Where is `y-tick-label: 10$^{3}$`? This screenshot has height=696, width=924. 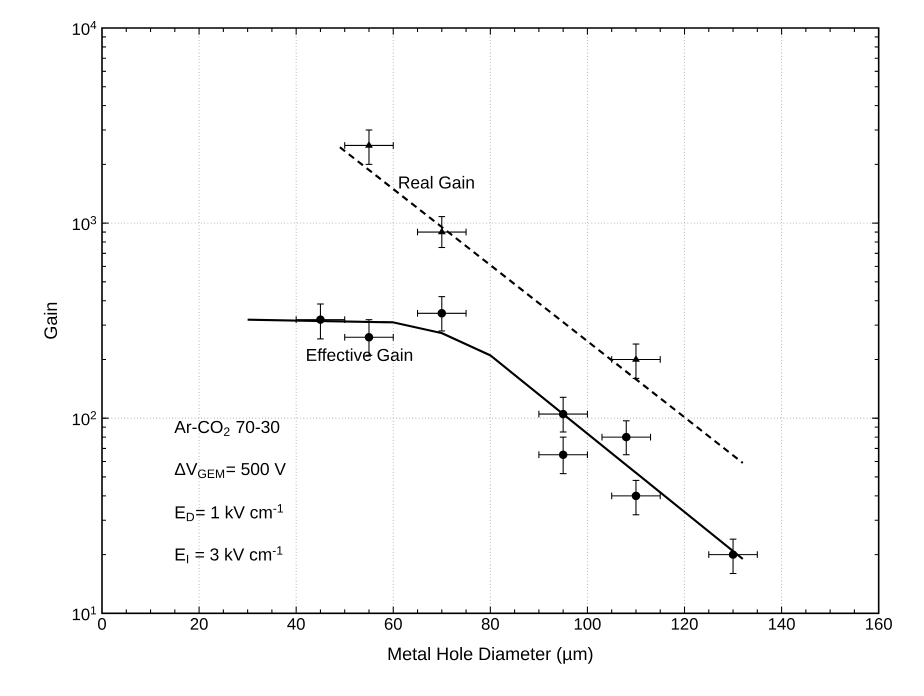 y-tick-label: 10$^{3}$ is located at coordinates (84, 223).